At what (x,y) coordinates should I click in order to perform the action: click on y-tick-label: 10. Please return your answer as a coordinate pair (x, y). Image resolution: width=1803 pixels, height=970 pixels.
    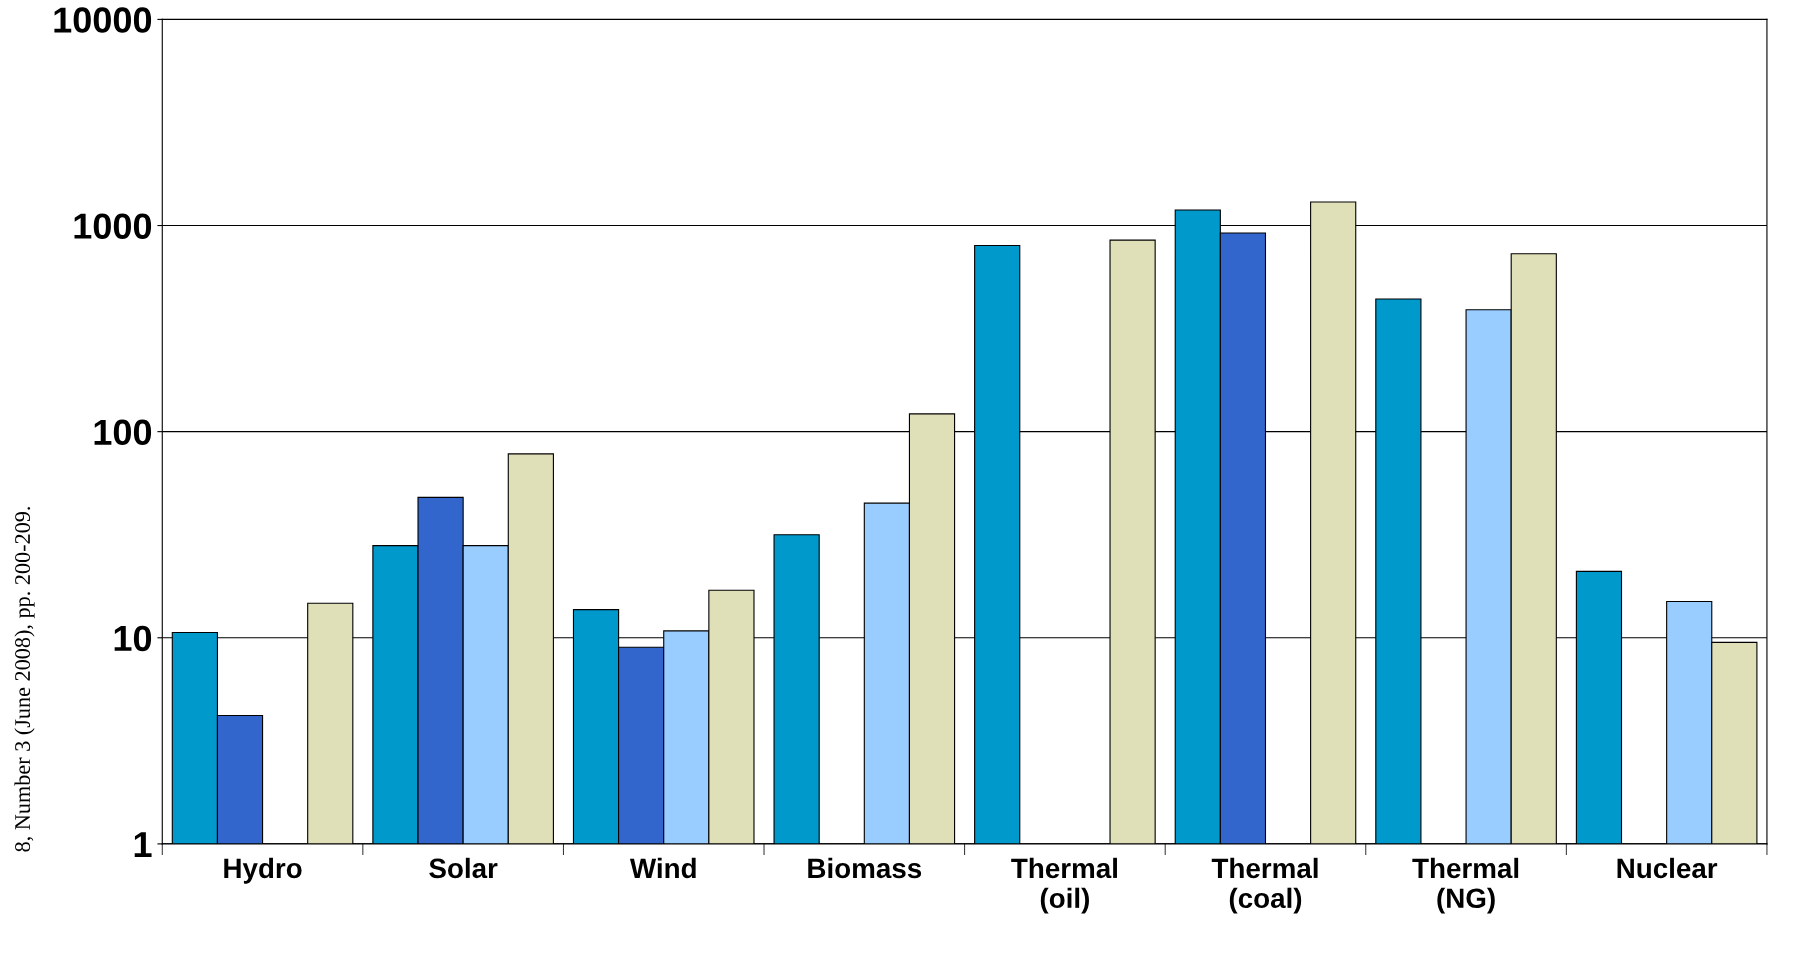
    Looking at the image, I should click on (133, 638).